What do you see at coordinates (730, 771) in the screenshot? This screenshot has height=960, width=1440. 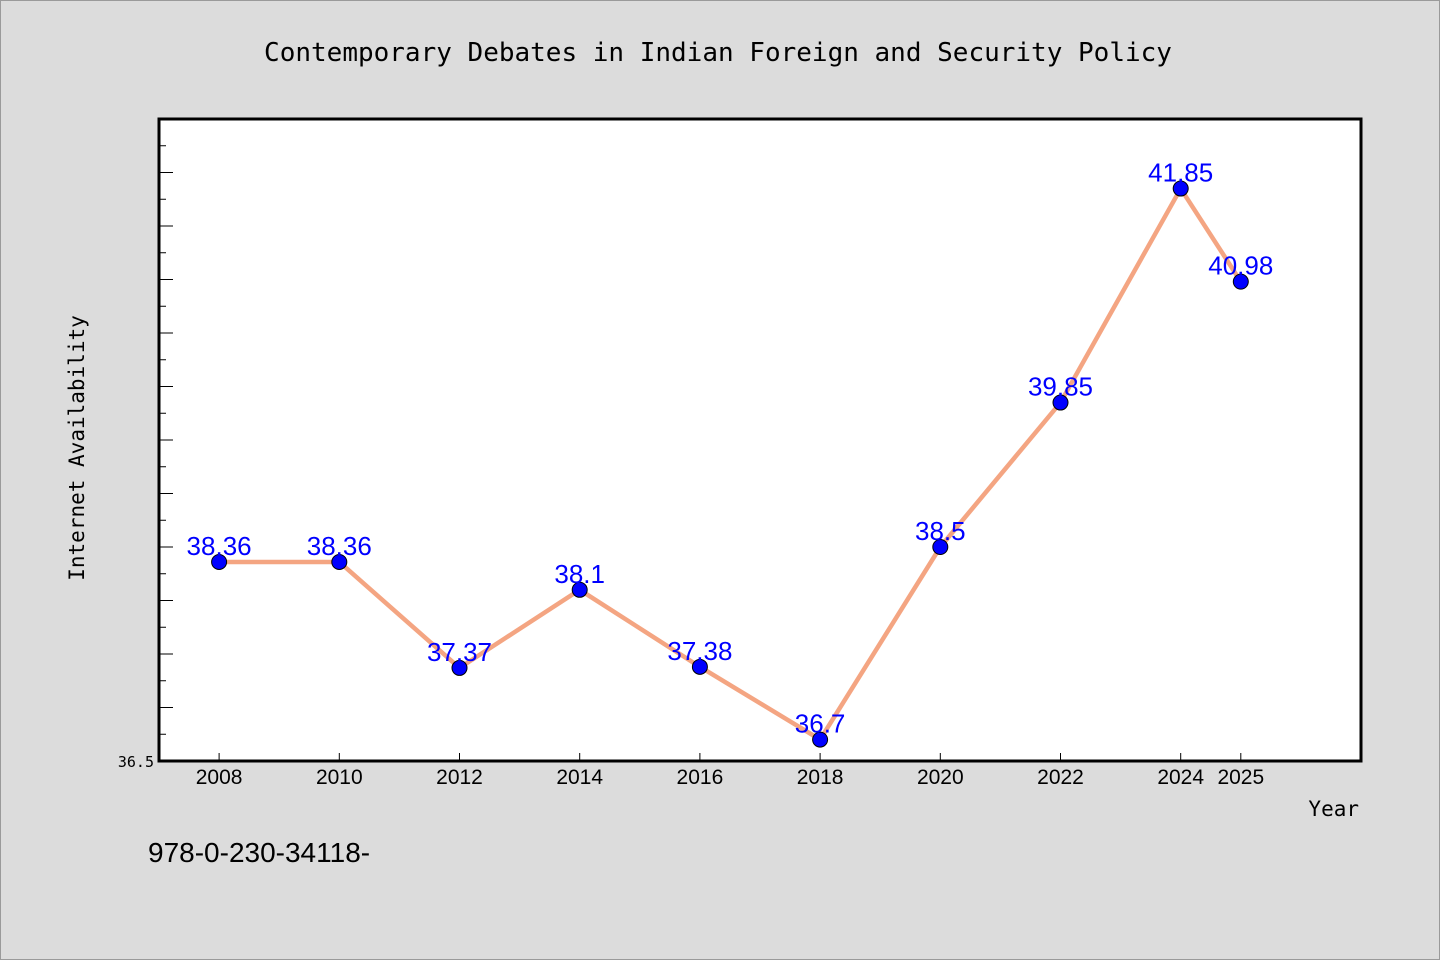 I see `x-axis-ticks: 2008 2010 2012 2014 2016 2018 2020 2022 2024 2025` at bounding box center [730, 771].